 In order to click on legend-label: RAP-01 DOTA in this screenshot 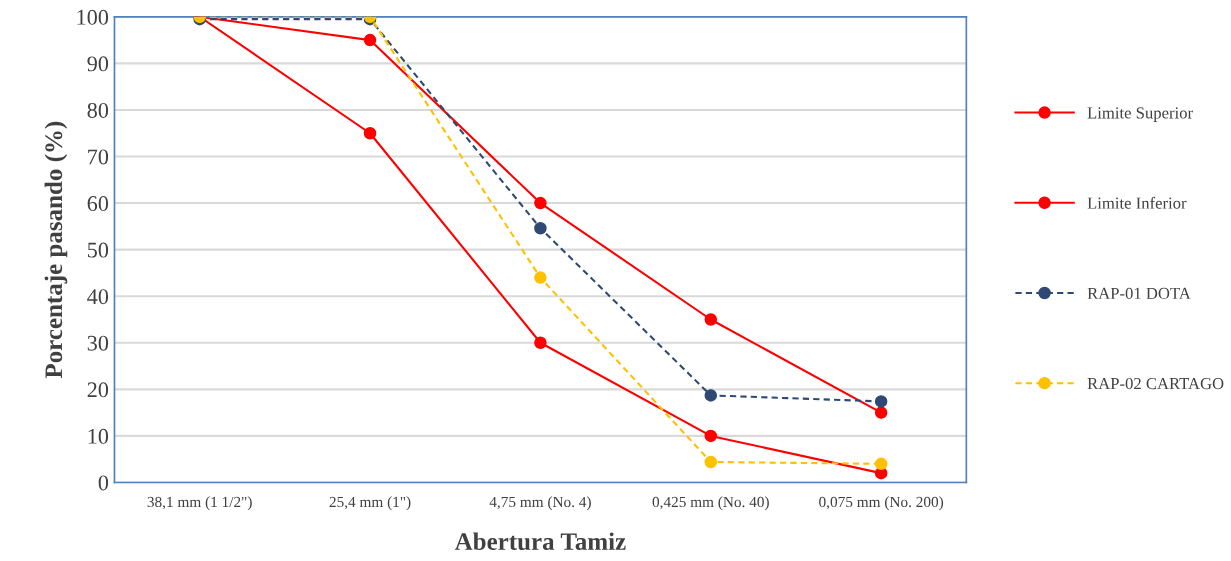, I will do `click(1139, 293)`.